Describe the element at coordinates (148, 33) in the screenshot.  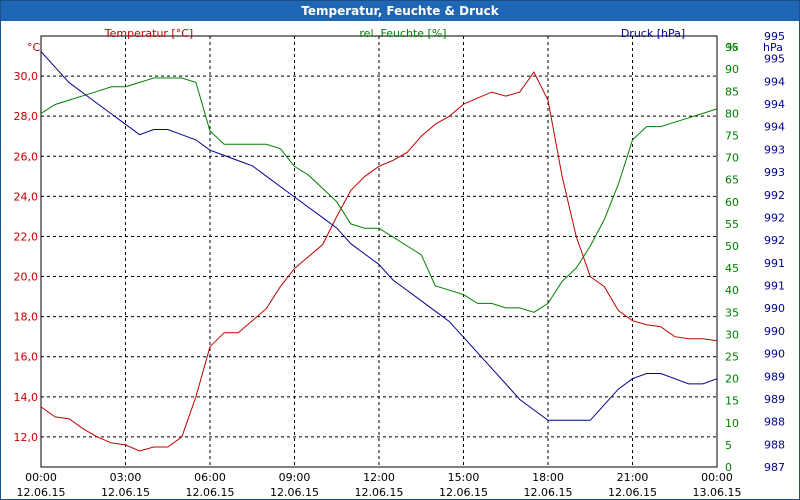
I see `temperature-axis-label: Temperatur [°C]` at that location.